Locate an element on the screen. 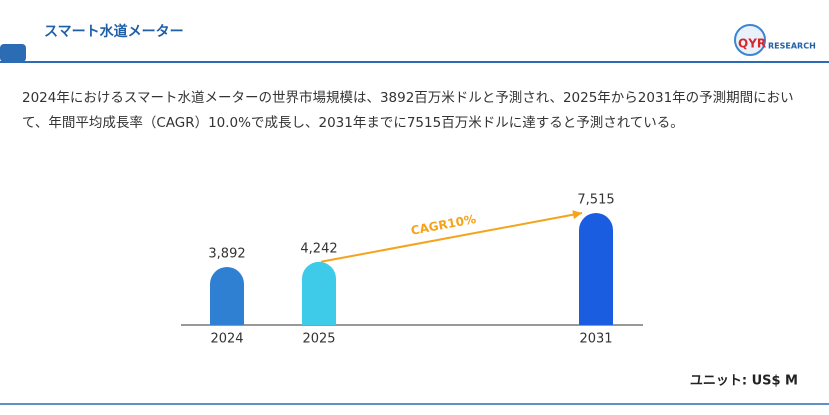 Image resolution: width=829 pixels, height=415 pixels. x-tick-label: 2031 is located at coordinates (595, 339).